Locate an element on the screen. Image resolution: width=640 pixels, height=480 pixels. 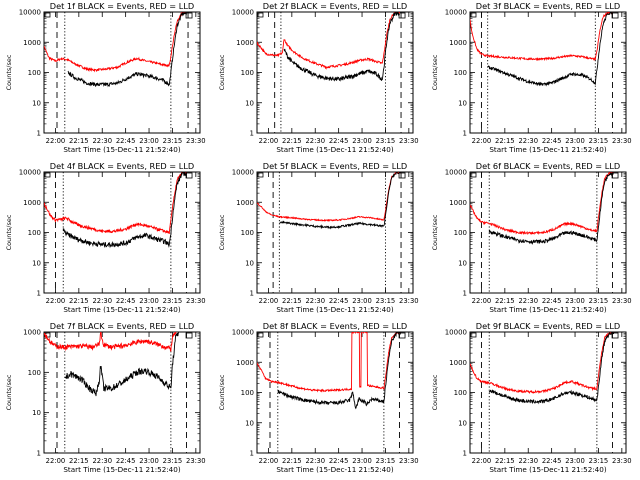
chart-title: Det 6f BLACK = Events, RED = LLD is located at coordinates (548, 166).